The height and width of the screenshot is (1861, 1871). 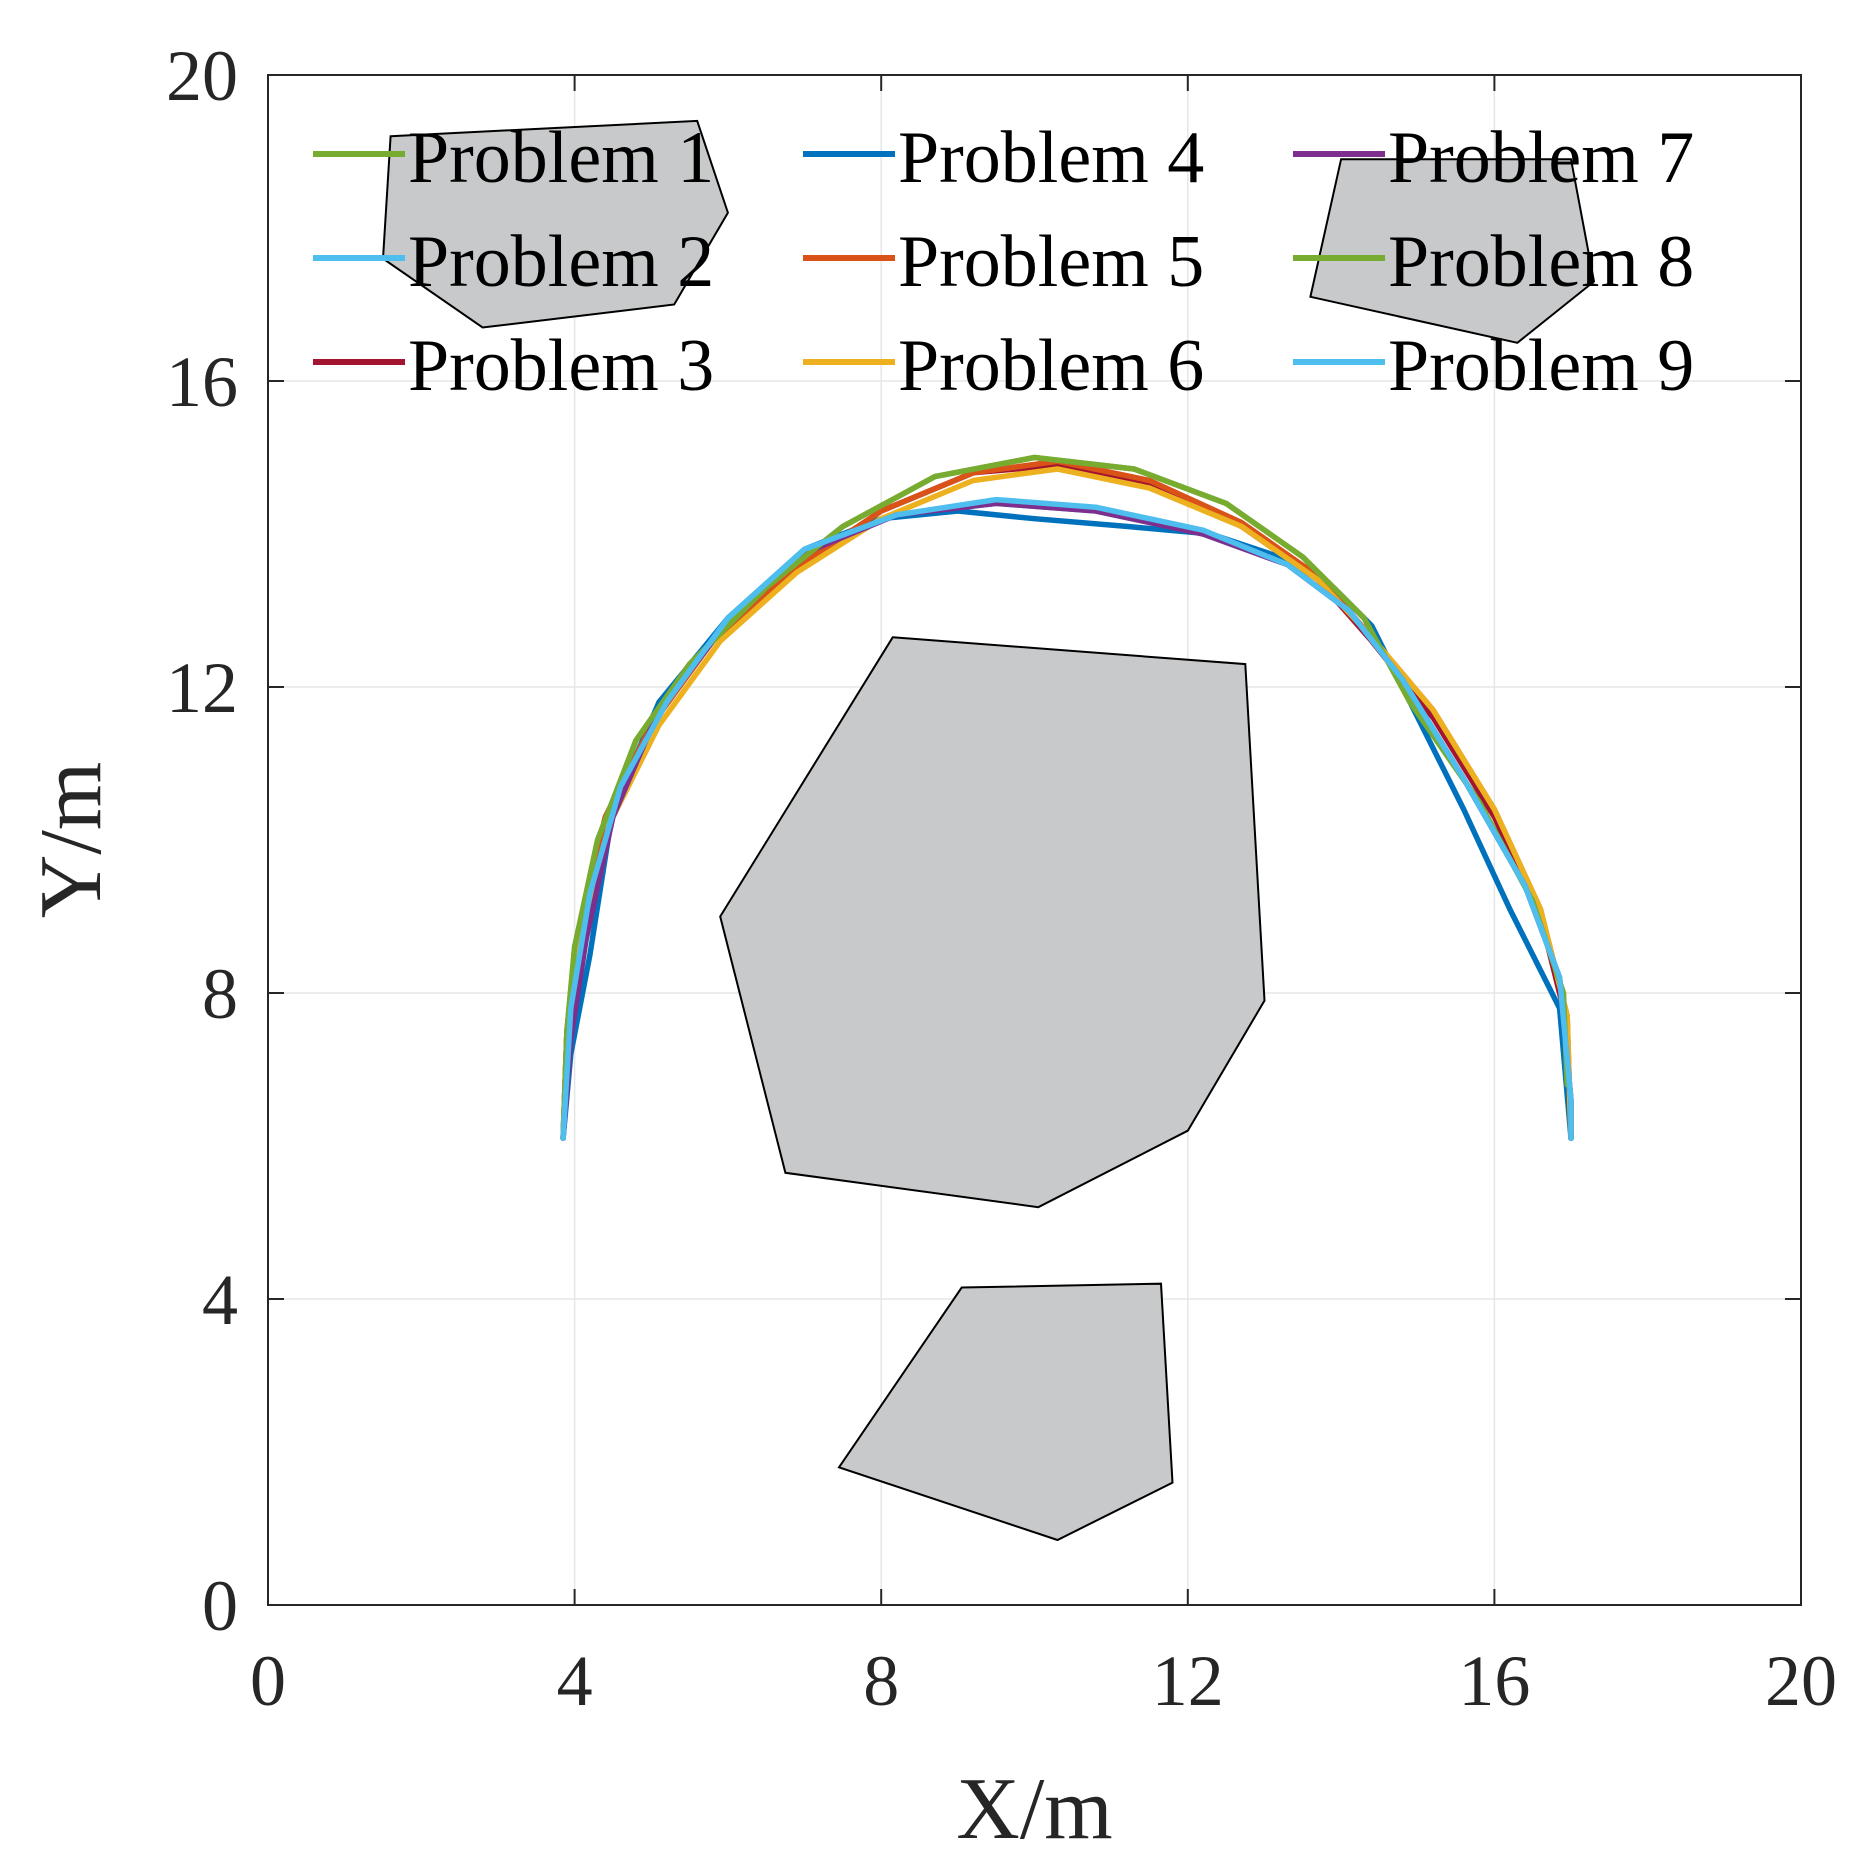 What do you see at coordinates (202, 688) in the screenshot?
I see `y-tick-label: 12` at bounding box center [202, 688].